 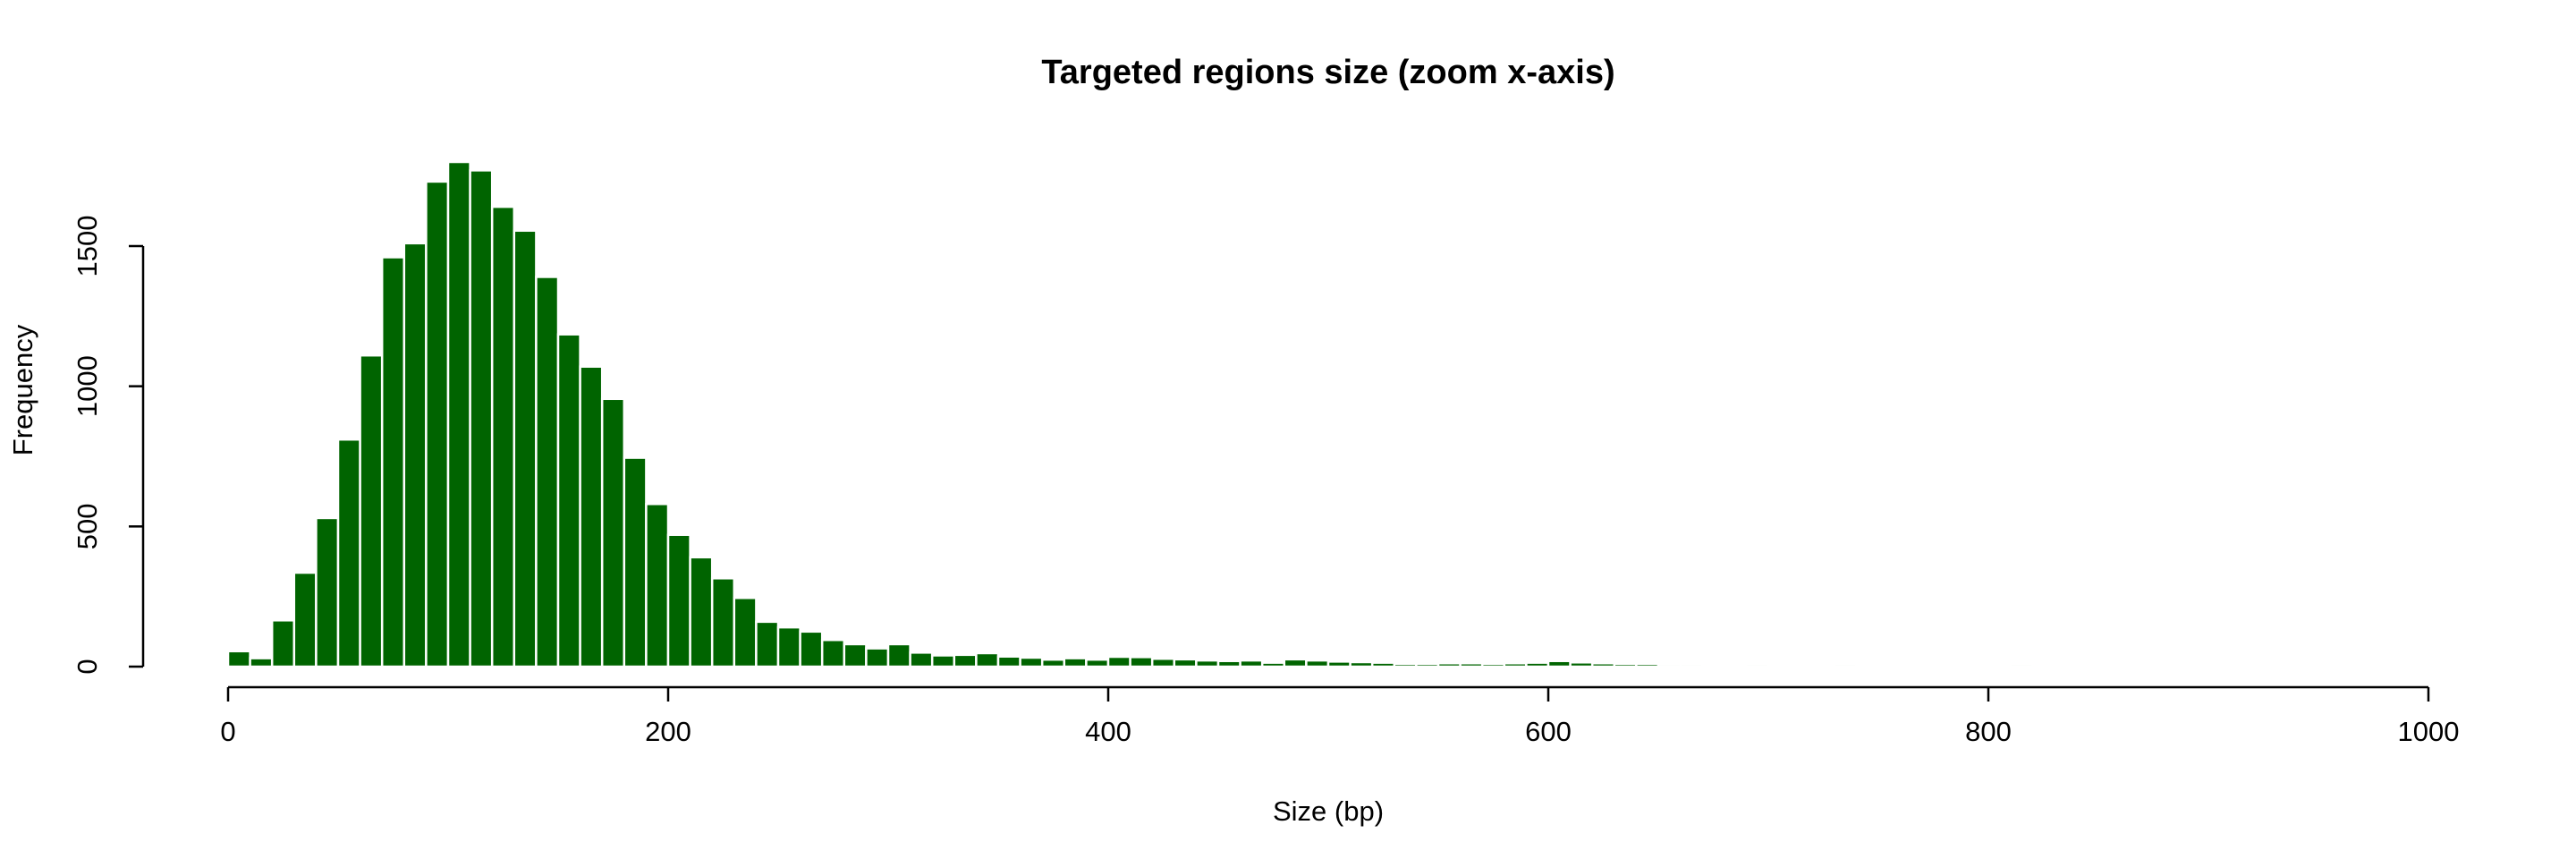 I want to click on x-tick-label: 200, so click(x=668, y=731).